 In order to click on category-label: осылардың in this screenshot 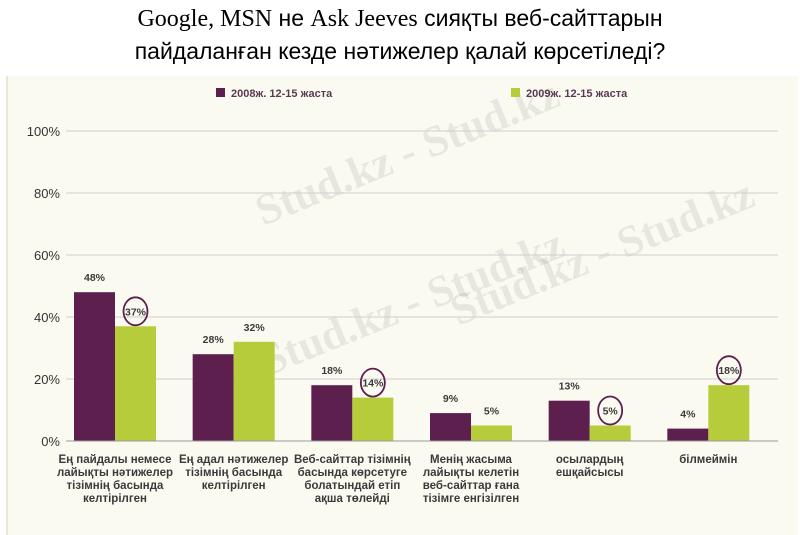, I will do `click(590, 460)`.